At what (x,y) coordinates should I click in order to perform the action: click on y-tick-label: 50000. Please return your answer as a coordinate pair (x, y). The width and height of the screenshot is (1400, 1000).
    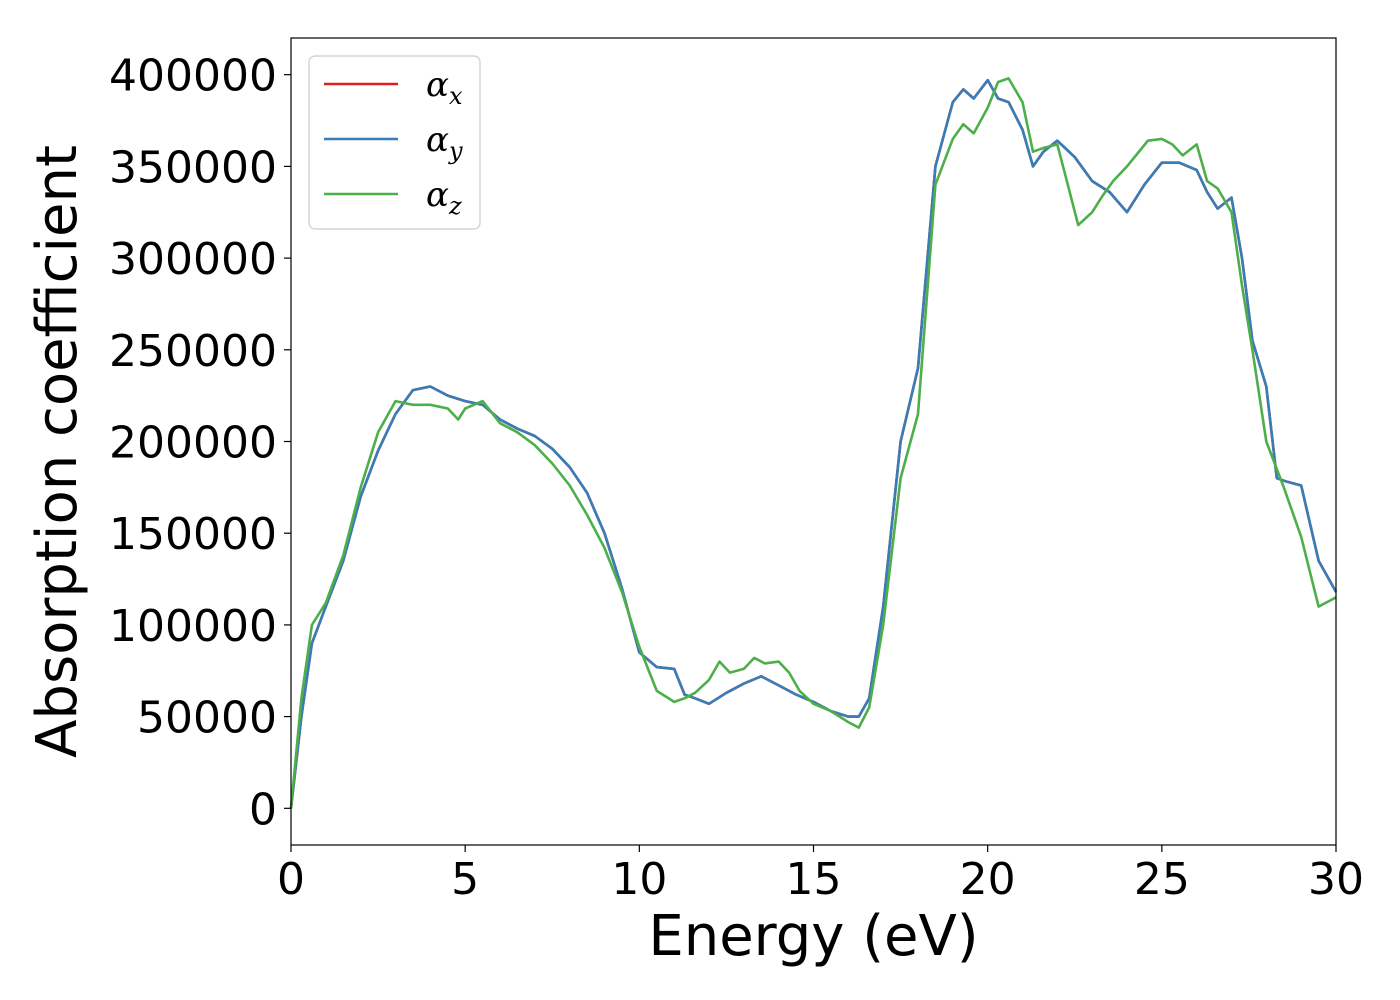
    Looking at the image, I should click on (207, 718).